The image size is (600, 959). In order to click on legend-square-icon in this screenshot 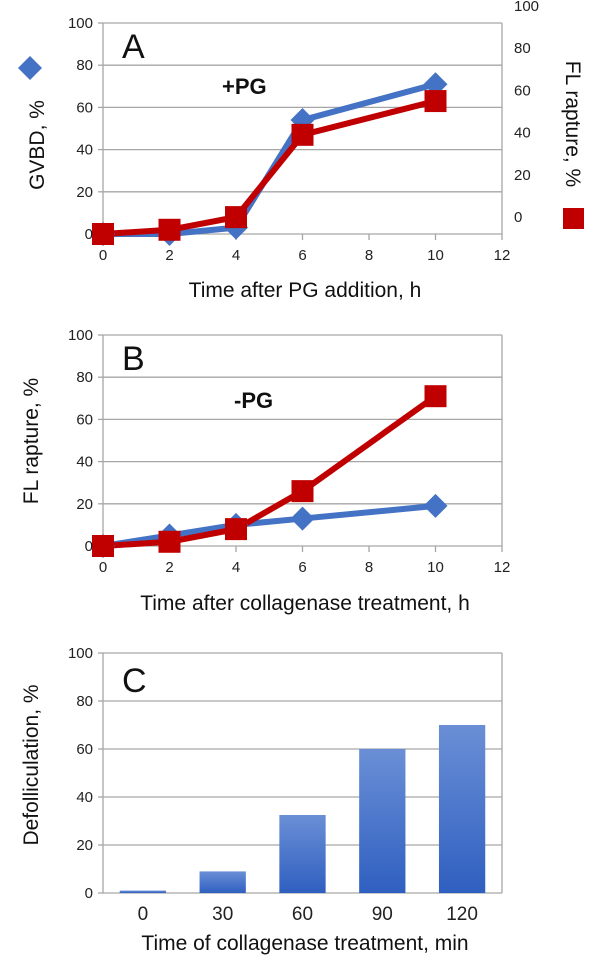, I will do `click(573, 218)`.